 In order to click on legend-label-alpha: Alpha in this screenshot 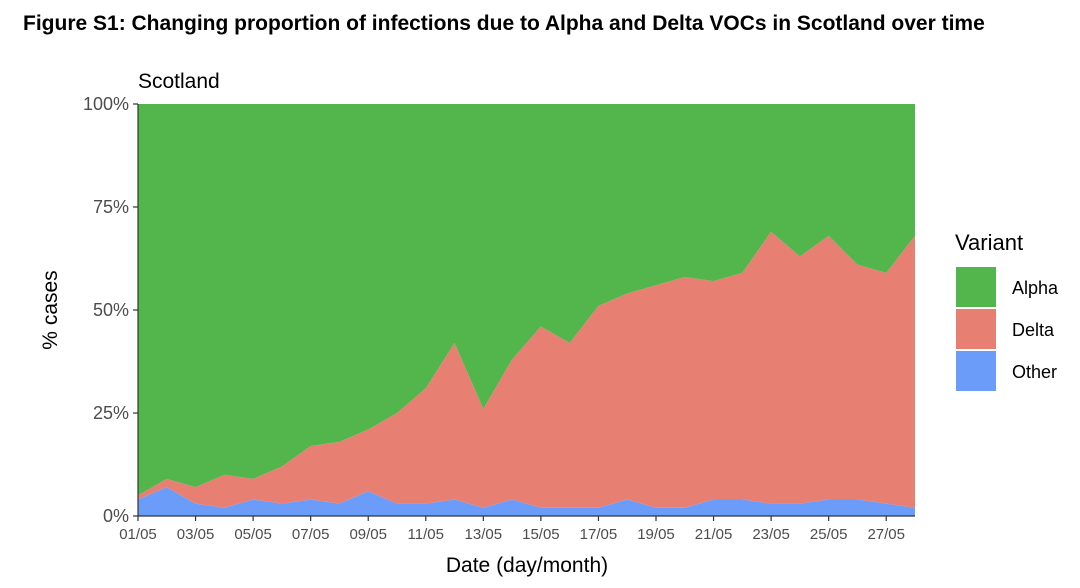, I will do `click(1035, 288)`.